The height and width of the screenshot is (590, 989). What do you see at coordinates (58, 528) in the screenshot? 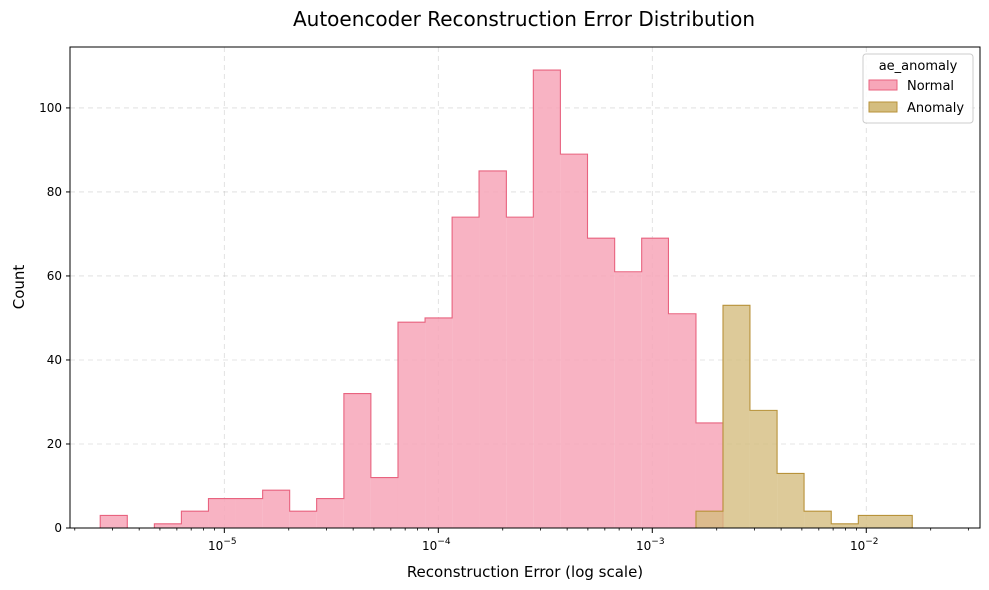
I see `y-tick-label: 0` at bounding box center [58, 528].